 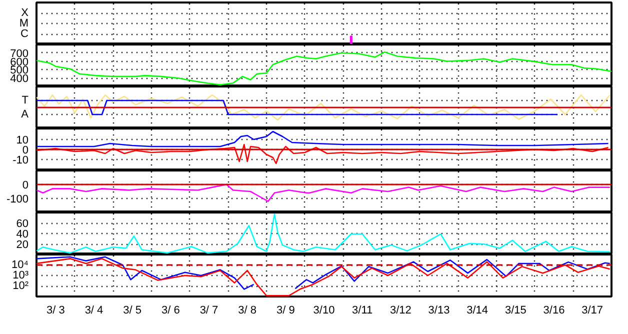 I want to click on x-tick-label: 3/ 7, so click(x=209, y=310).